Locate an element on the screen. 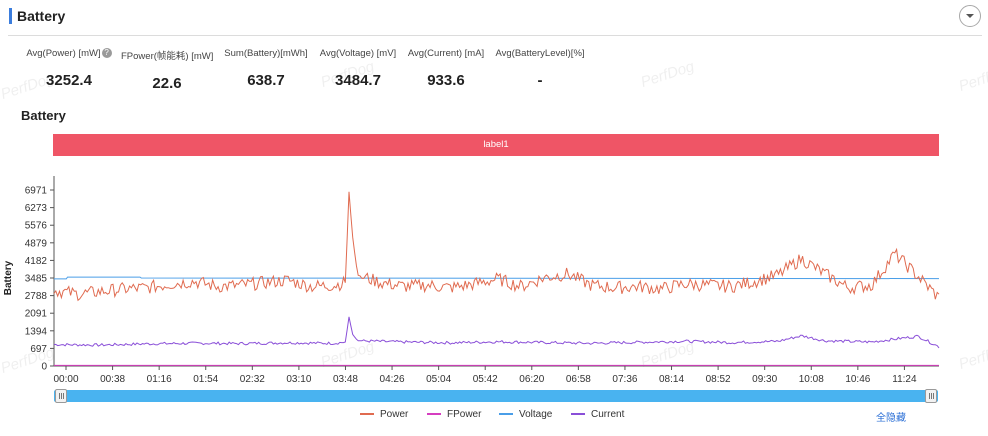  x-tick-label: 10:46 is located at coordinates (857, 379).